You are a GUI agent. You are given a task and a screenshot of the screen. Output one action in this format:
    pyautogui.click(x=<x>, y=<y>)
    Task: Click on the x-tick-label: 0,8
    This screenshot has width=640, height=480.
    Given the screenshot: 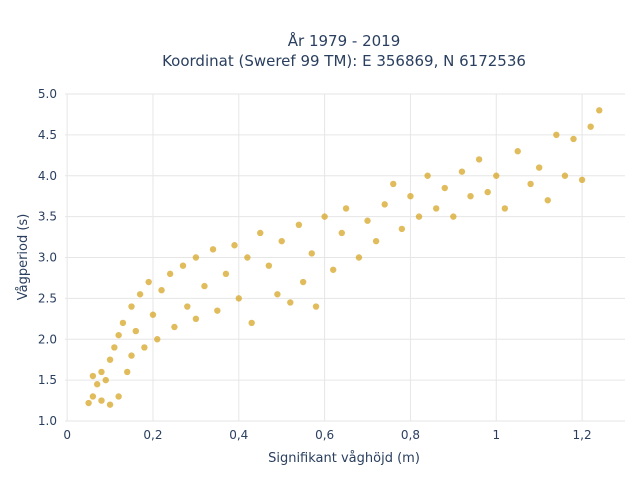 What is the action you would take?
    pyautogui.click(x=410, y=435)
    